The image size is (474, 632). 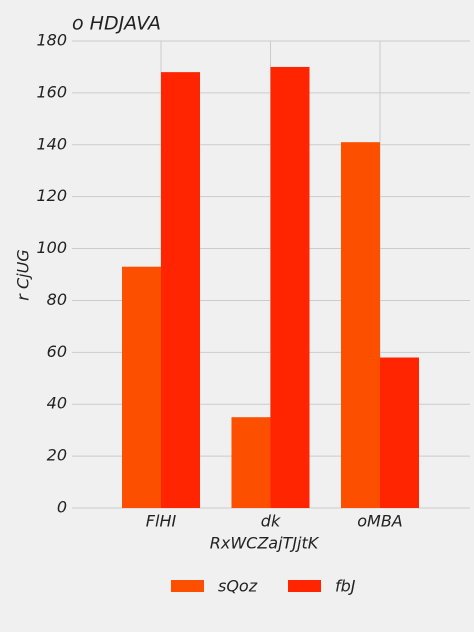 What do you see at coordinates (345, 586) in the screenshot?
I see `legend-label: fbJ` at bounding box center [345, 586].